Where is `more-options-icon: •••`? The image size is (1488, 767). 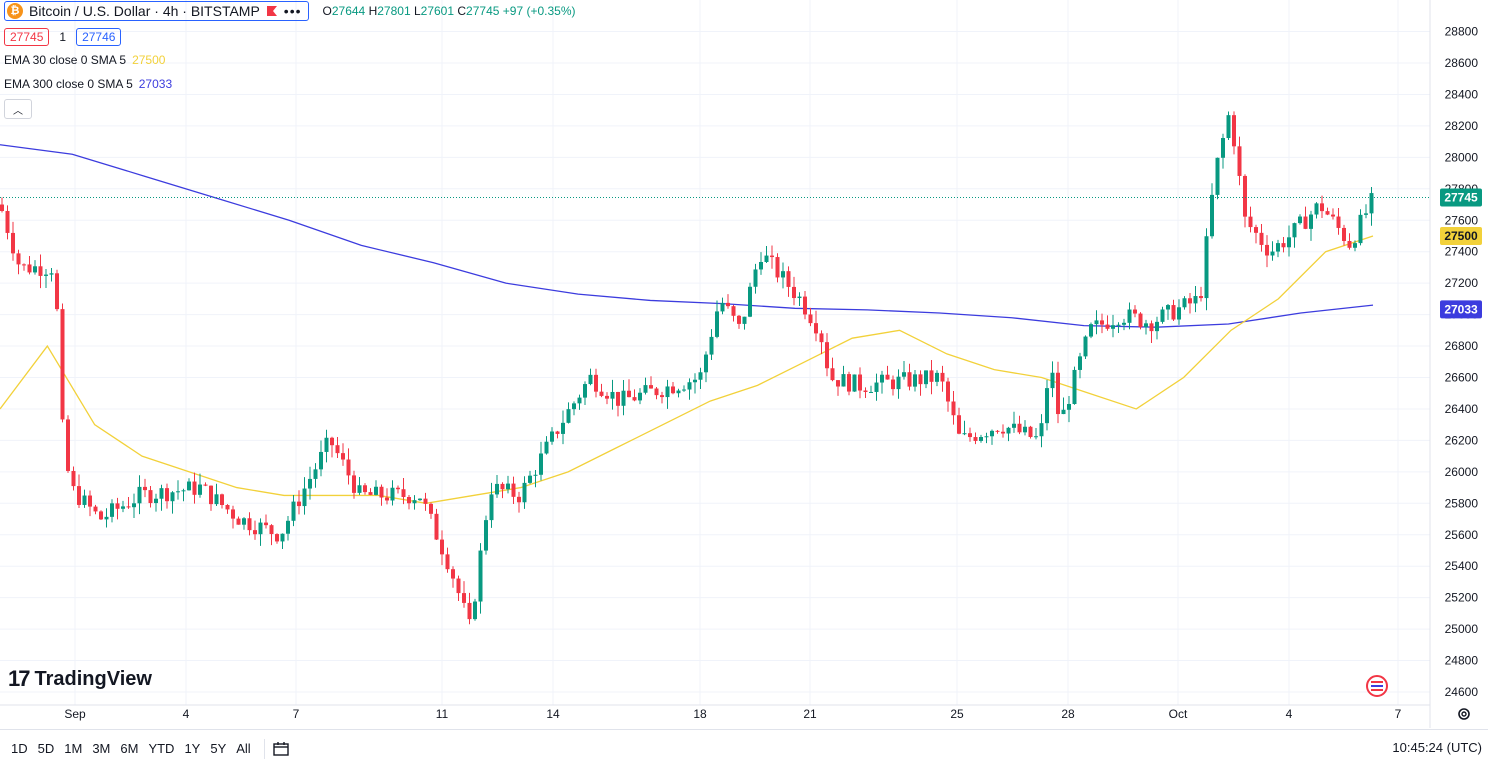 more-options-icon: ••• is located at coordinates (292, 11).